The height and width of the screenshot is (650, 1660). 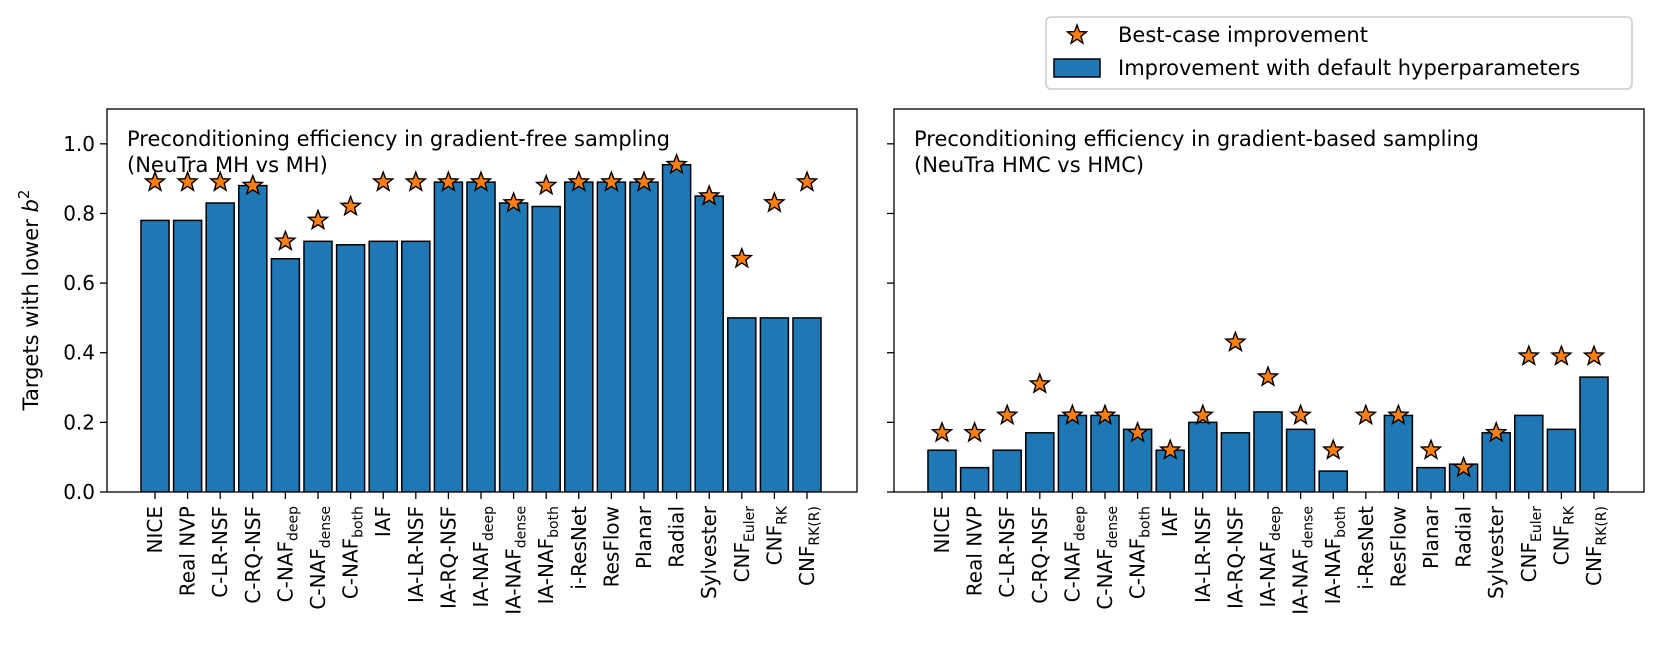 What do you see at coordinates (1074, 554) in the screenshot?
I see `x-tick-label: C-NAFdeep` at bounding box center [1074, 554].